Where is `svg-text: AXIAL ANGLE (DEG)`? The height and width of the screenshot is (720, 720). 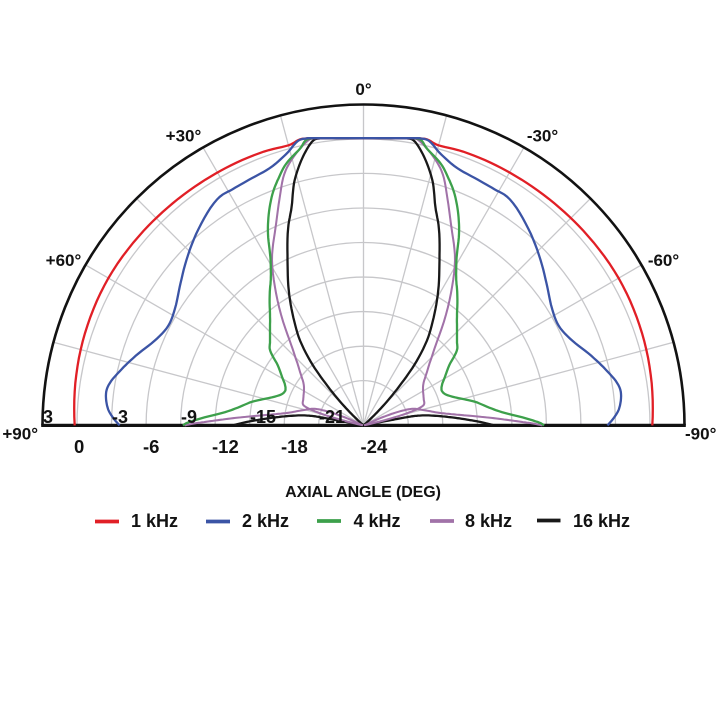 svg-text: AXIAL ANGLE (DEG) is located at coordinates (363, 492).